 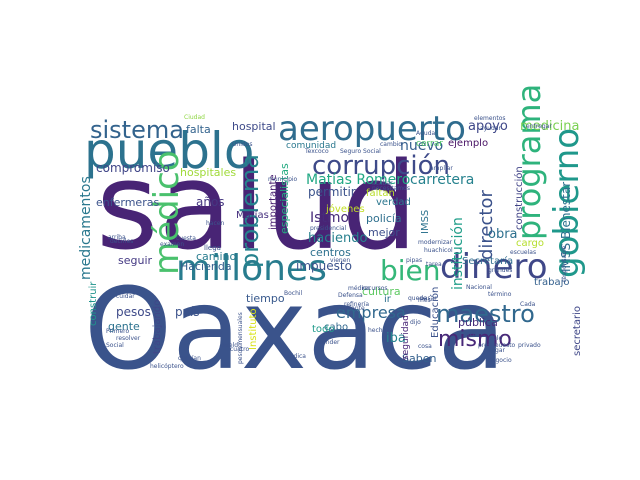 I want to click on word-social: Social, so click(x=115, y=345).